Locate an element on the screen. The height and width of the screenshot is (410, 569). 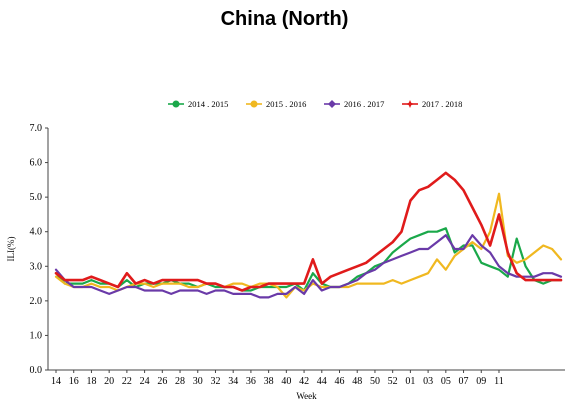
chart-title: China (North) is located at coordinates (284, 19).